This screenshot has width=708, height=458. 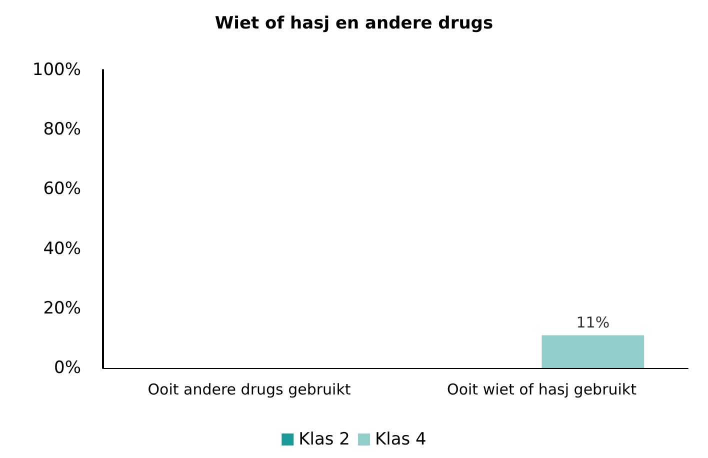 What do you see at coordinates (56, 70) in the screenshot?
I see `y-tick-label: 100%` at bounding box center [56, 70].